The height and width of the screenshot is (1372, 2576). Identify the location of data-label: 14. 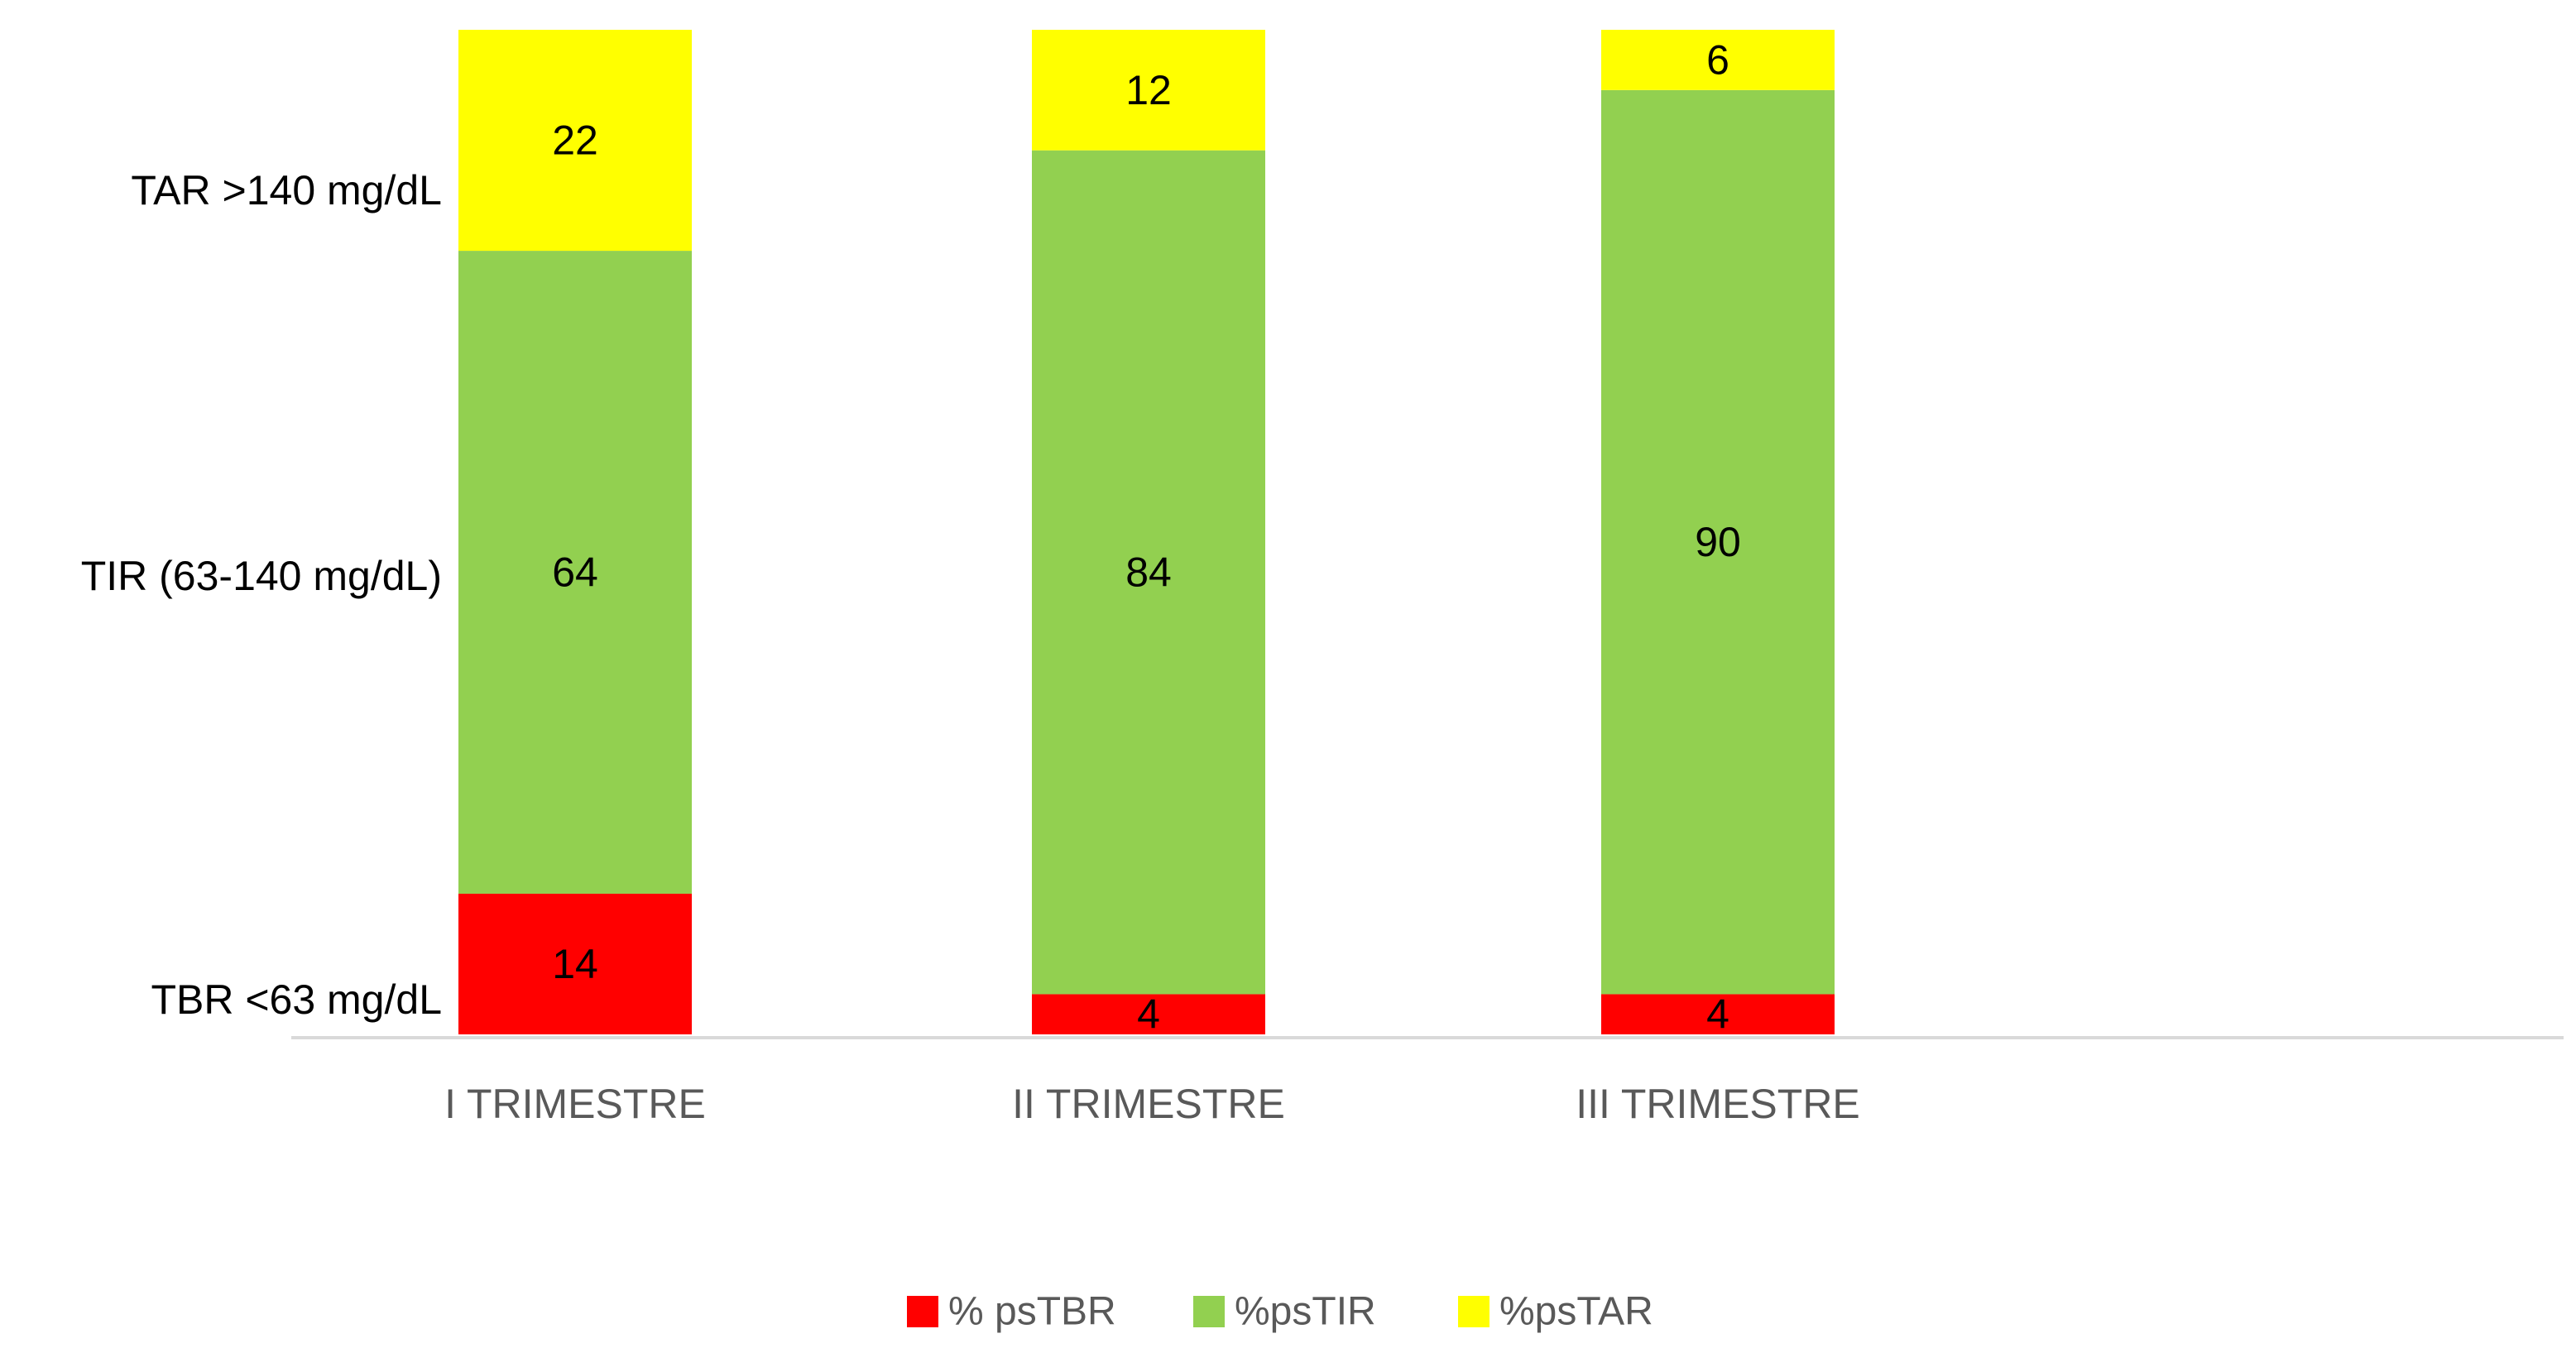
(575, 964).